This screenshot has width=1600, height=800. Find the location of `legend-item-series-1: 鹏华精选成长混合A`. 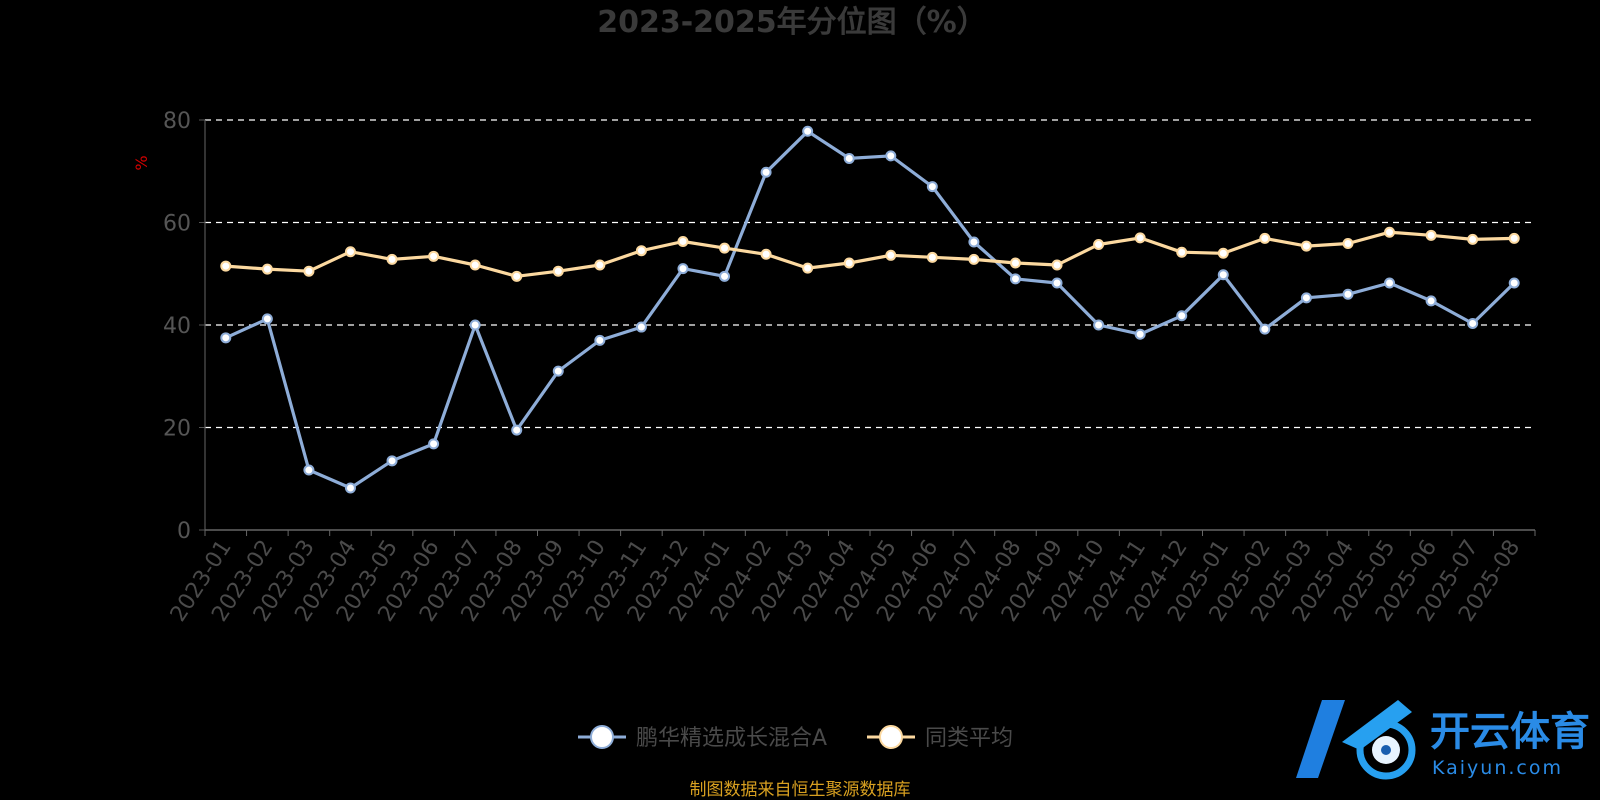

legend-item-series-1: 鹏华精选成长混合A is located at coordinates (702, 738).